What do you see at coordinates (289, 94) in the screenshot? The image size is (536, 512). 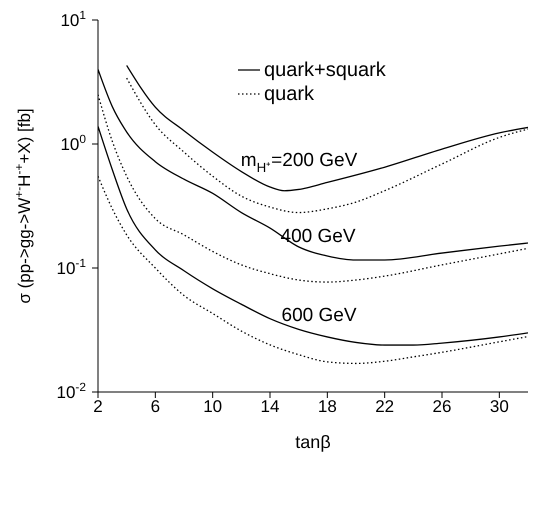 I see `legend-label: quark` at bounding box center [289, 94].